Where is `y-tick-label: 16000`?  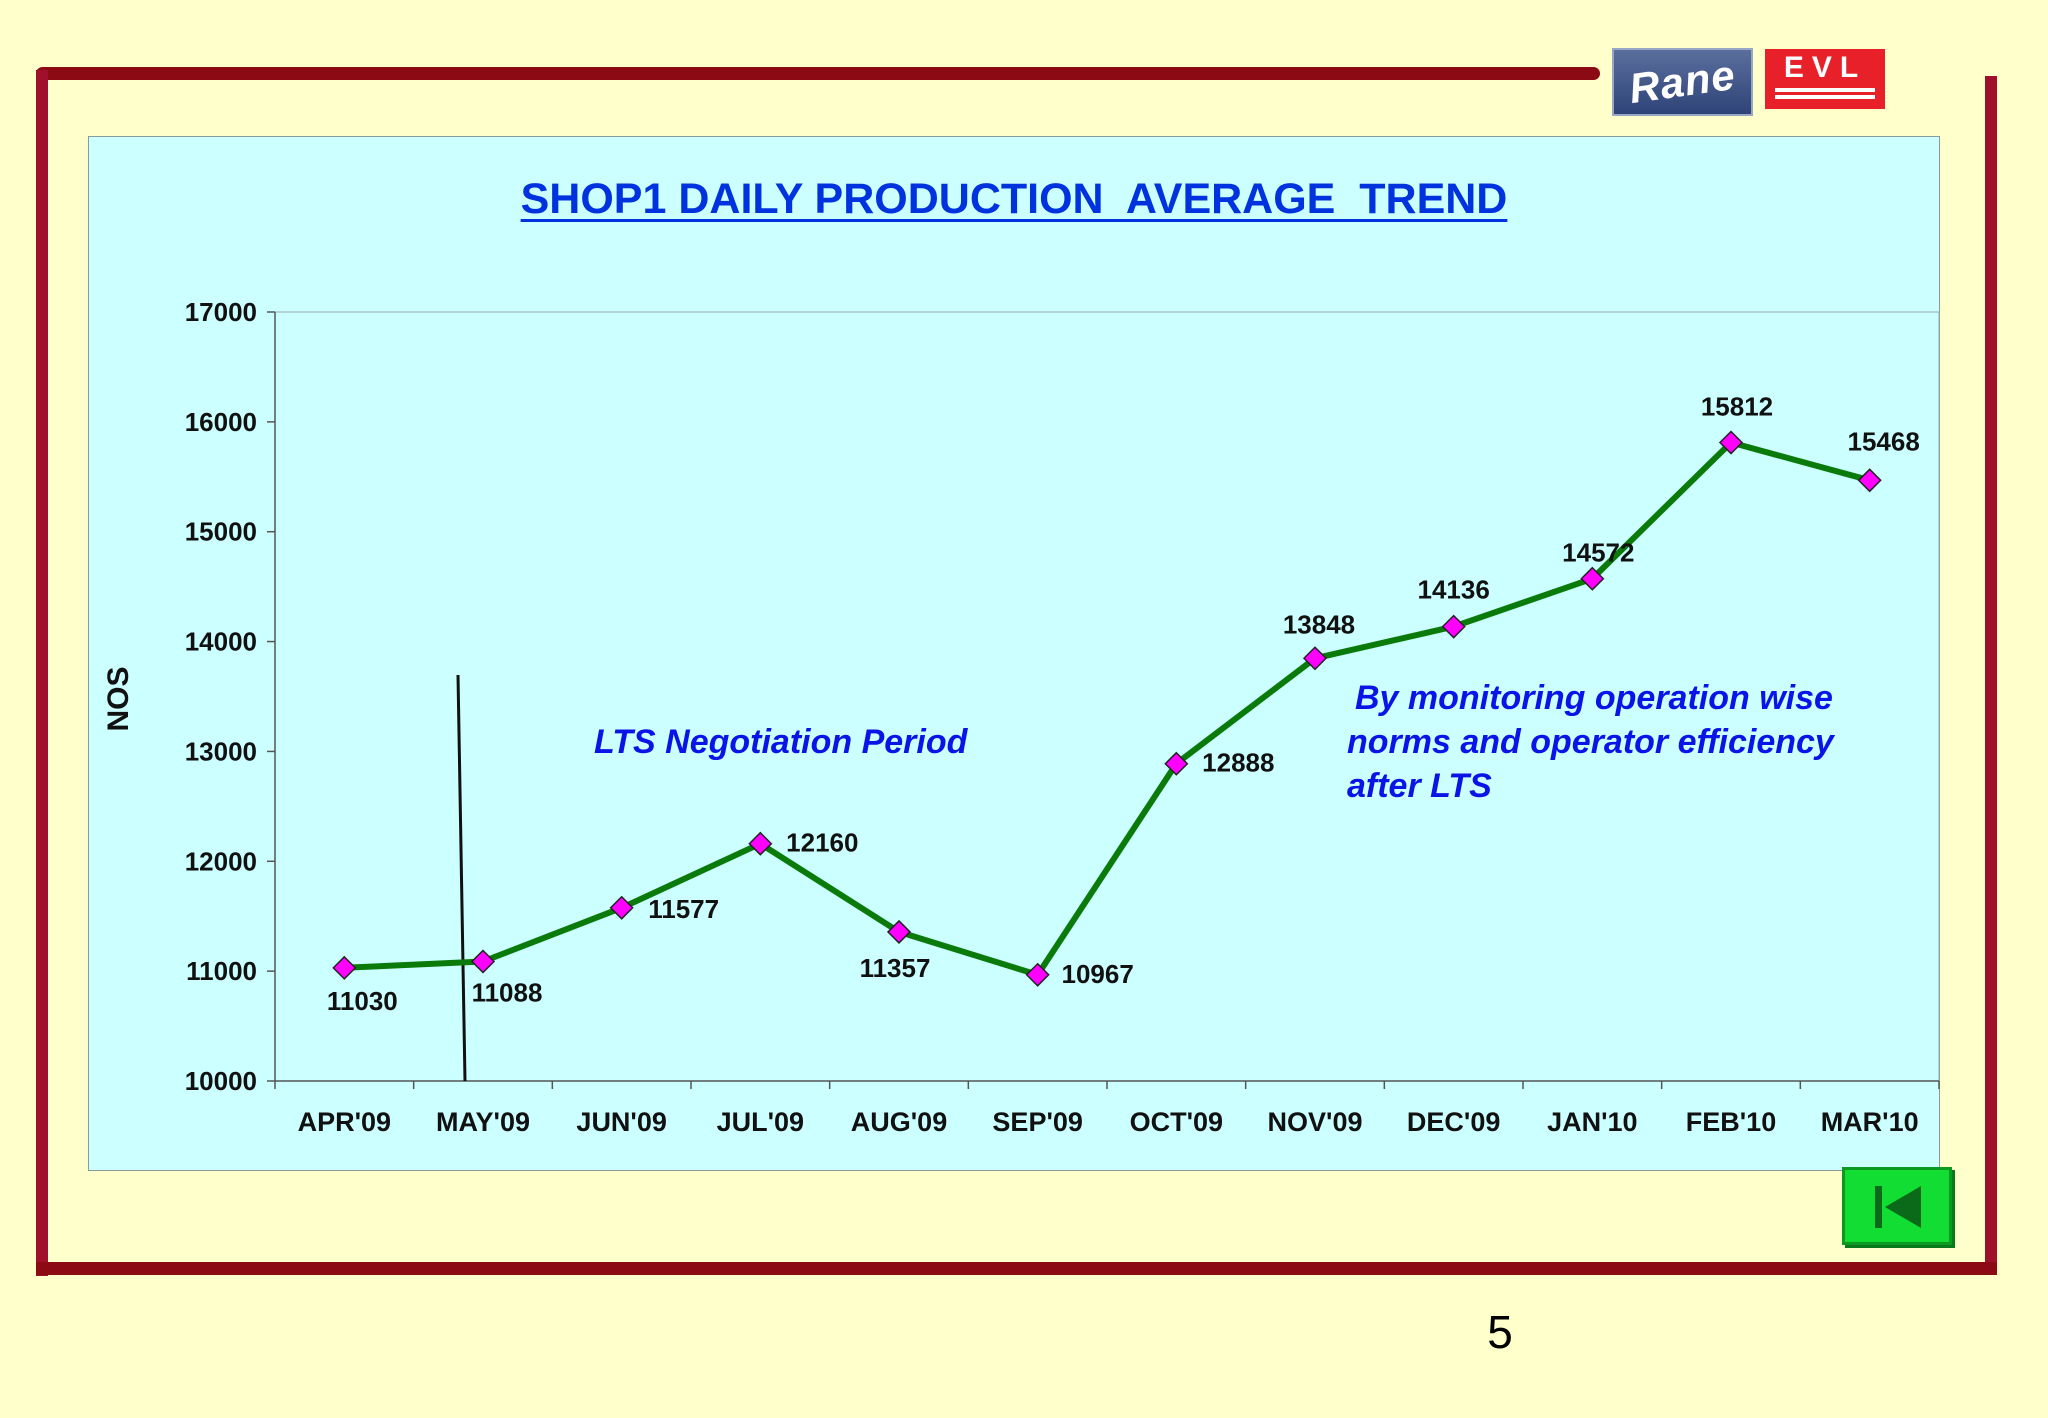 y-tick-label: 16000 is located at coordinates (221, 422).